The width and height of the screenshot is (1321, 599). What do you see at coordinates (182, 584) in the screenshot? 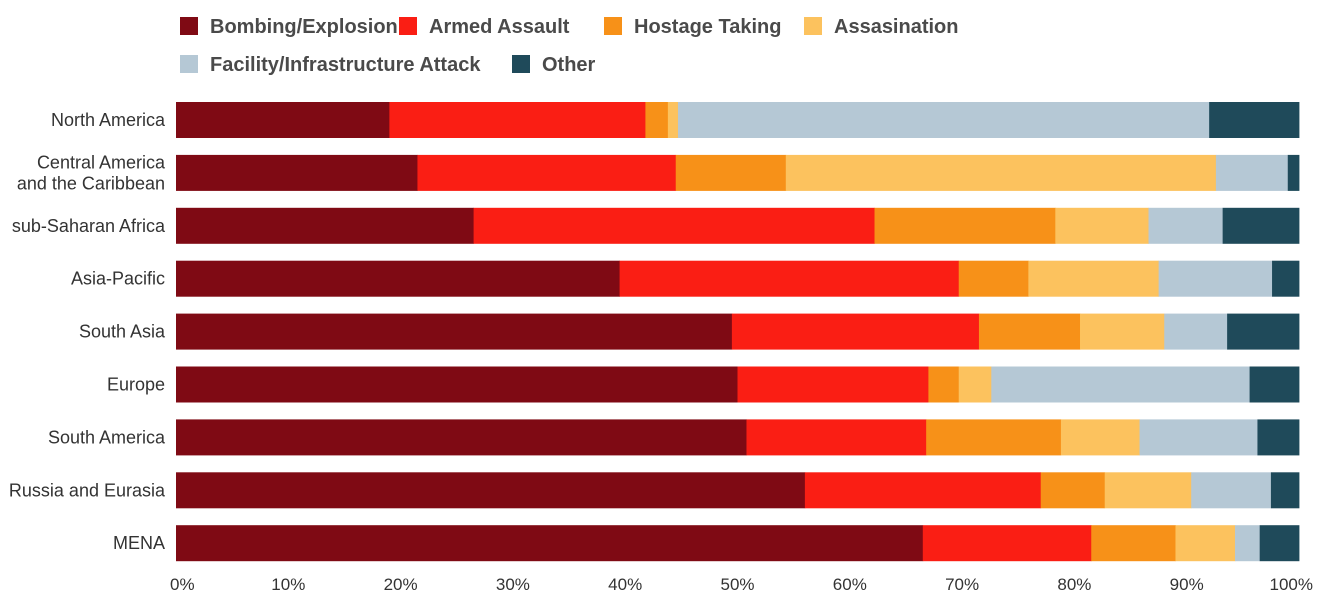
I see `x-tick-label: 0%` at bounding box center [182, 584].